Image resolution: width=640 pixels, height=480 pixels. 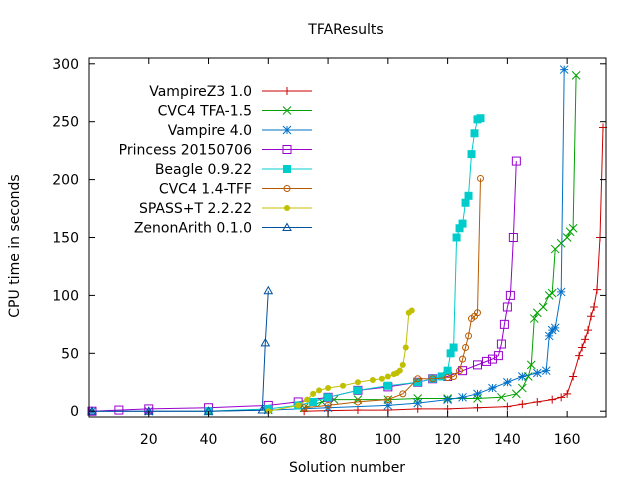 I want to click on y-tick-label: 150, so click(x=65, y=239).